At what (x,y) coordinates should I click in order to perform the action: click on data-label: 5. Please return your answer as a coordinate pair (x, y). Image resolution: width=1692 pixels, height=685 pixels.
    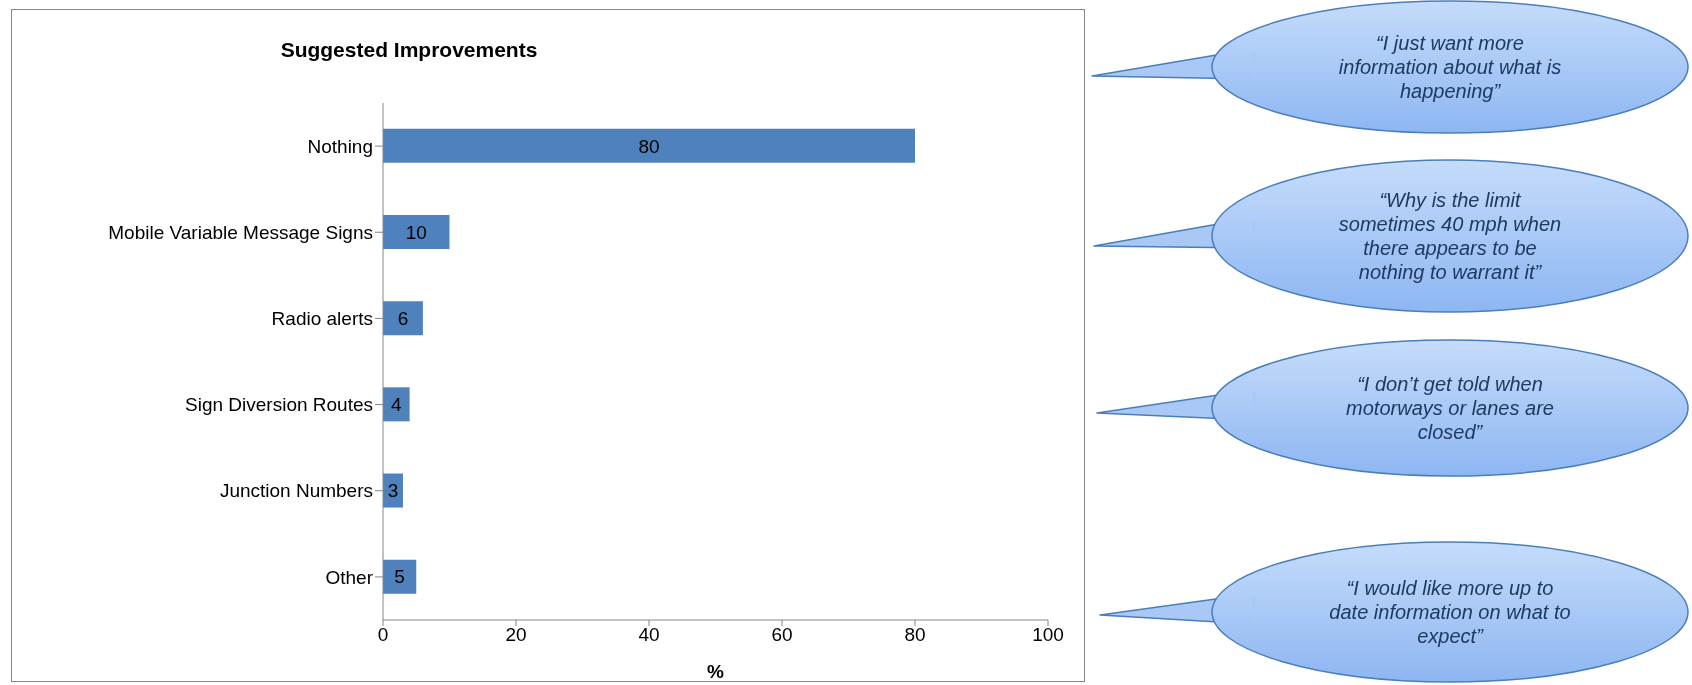
    Looking at the image, I should click on (399, 577).